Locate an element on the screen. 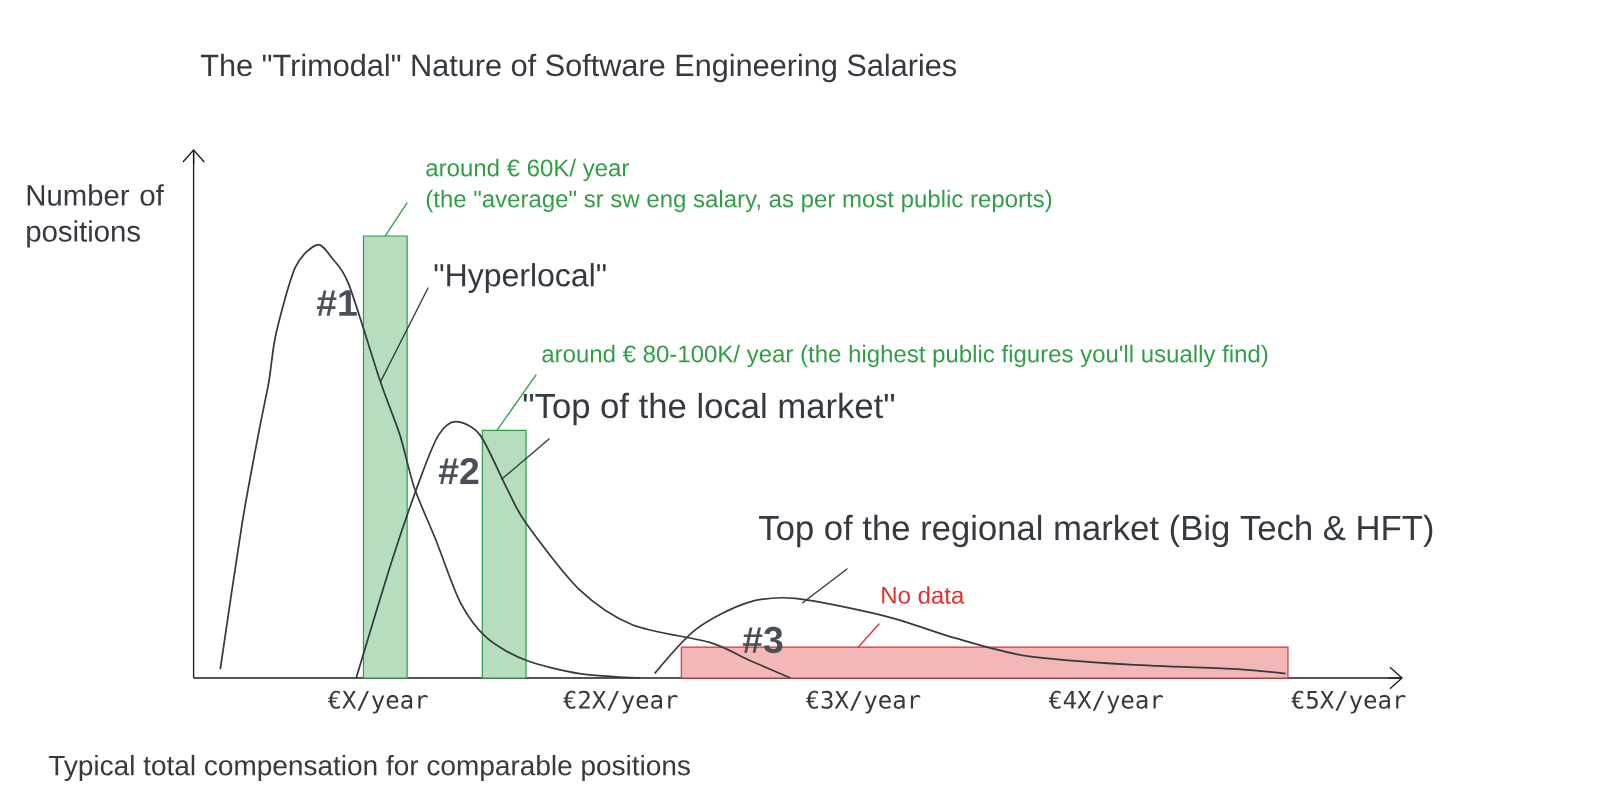 This screenshot has height=798, width=1600. annotation: "Top of the local market" is located at coordinates (709, 409).